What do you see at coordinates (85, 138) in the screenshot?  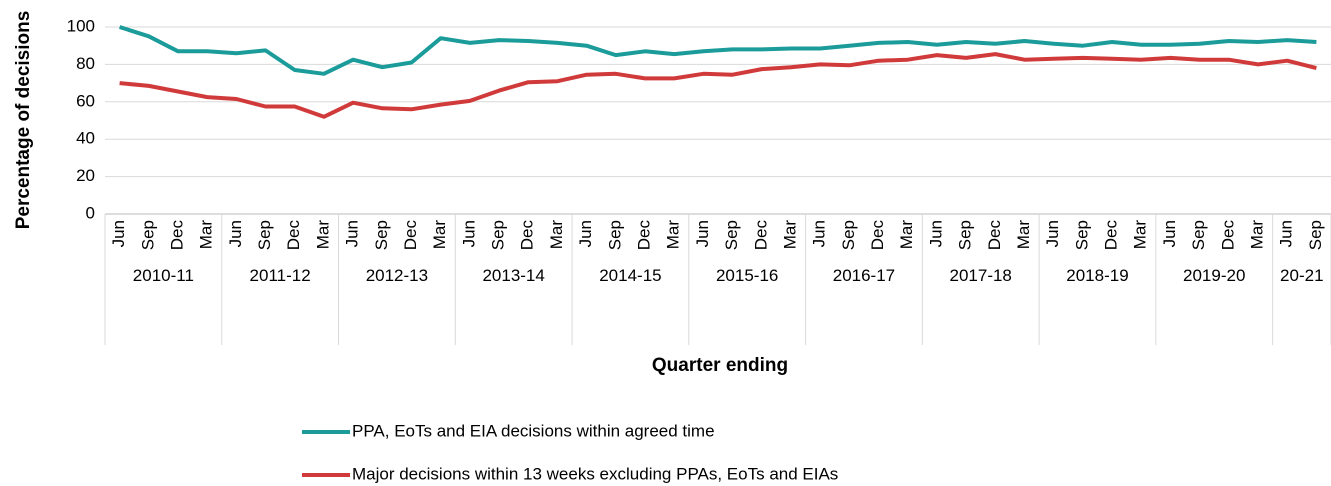 I see `y-tick-label: 40` at bounding box center [85, 138].